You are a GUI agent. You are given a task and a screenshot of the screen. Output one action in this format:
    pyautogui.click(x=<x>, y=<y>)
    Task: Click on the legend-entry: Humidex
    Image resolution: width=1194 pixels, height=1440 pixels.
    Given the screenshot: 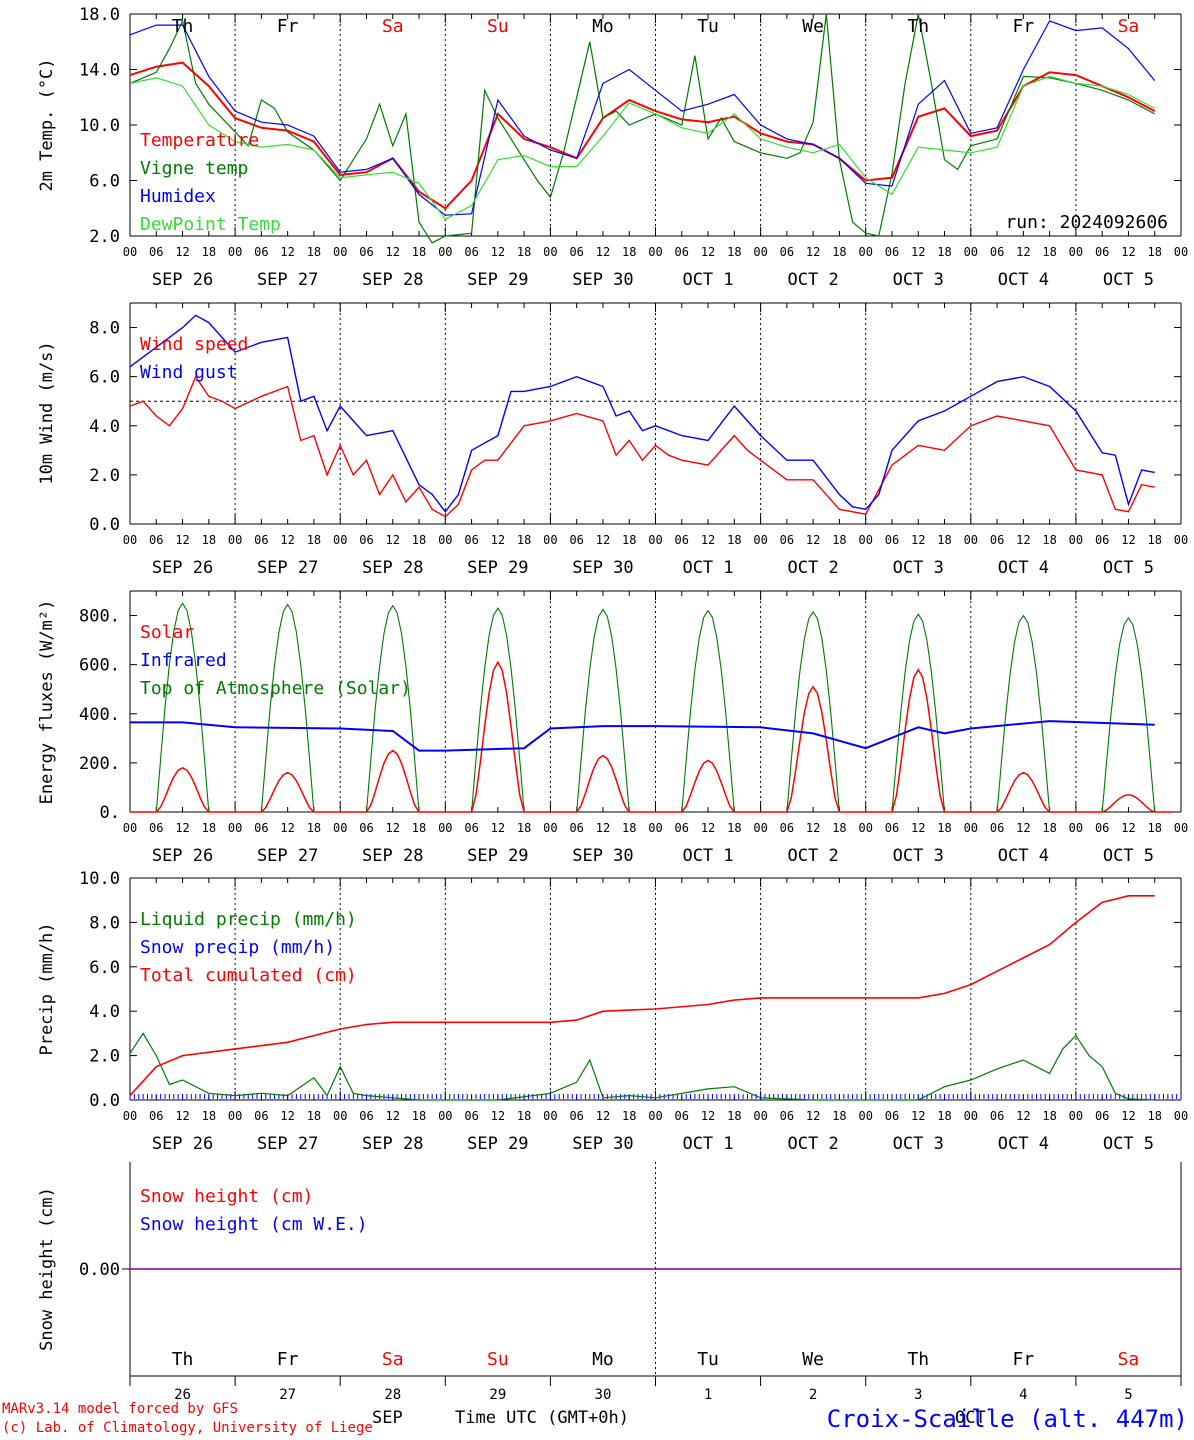 What is the action you would take?
    pyautogui.click(x=178, y=196)
    